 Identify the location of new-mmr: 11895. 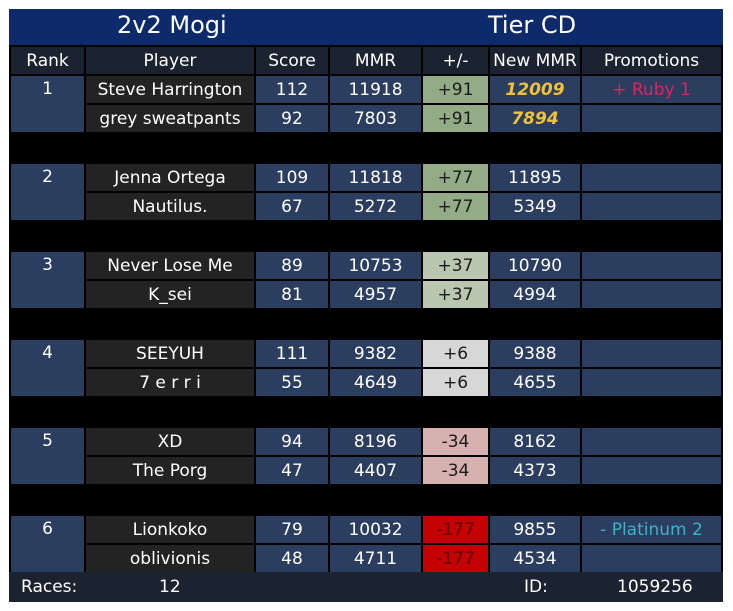
(535, 177).